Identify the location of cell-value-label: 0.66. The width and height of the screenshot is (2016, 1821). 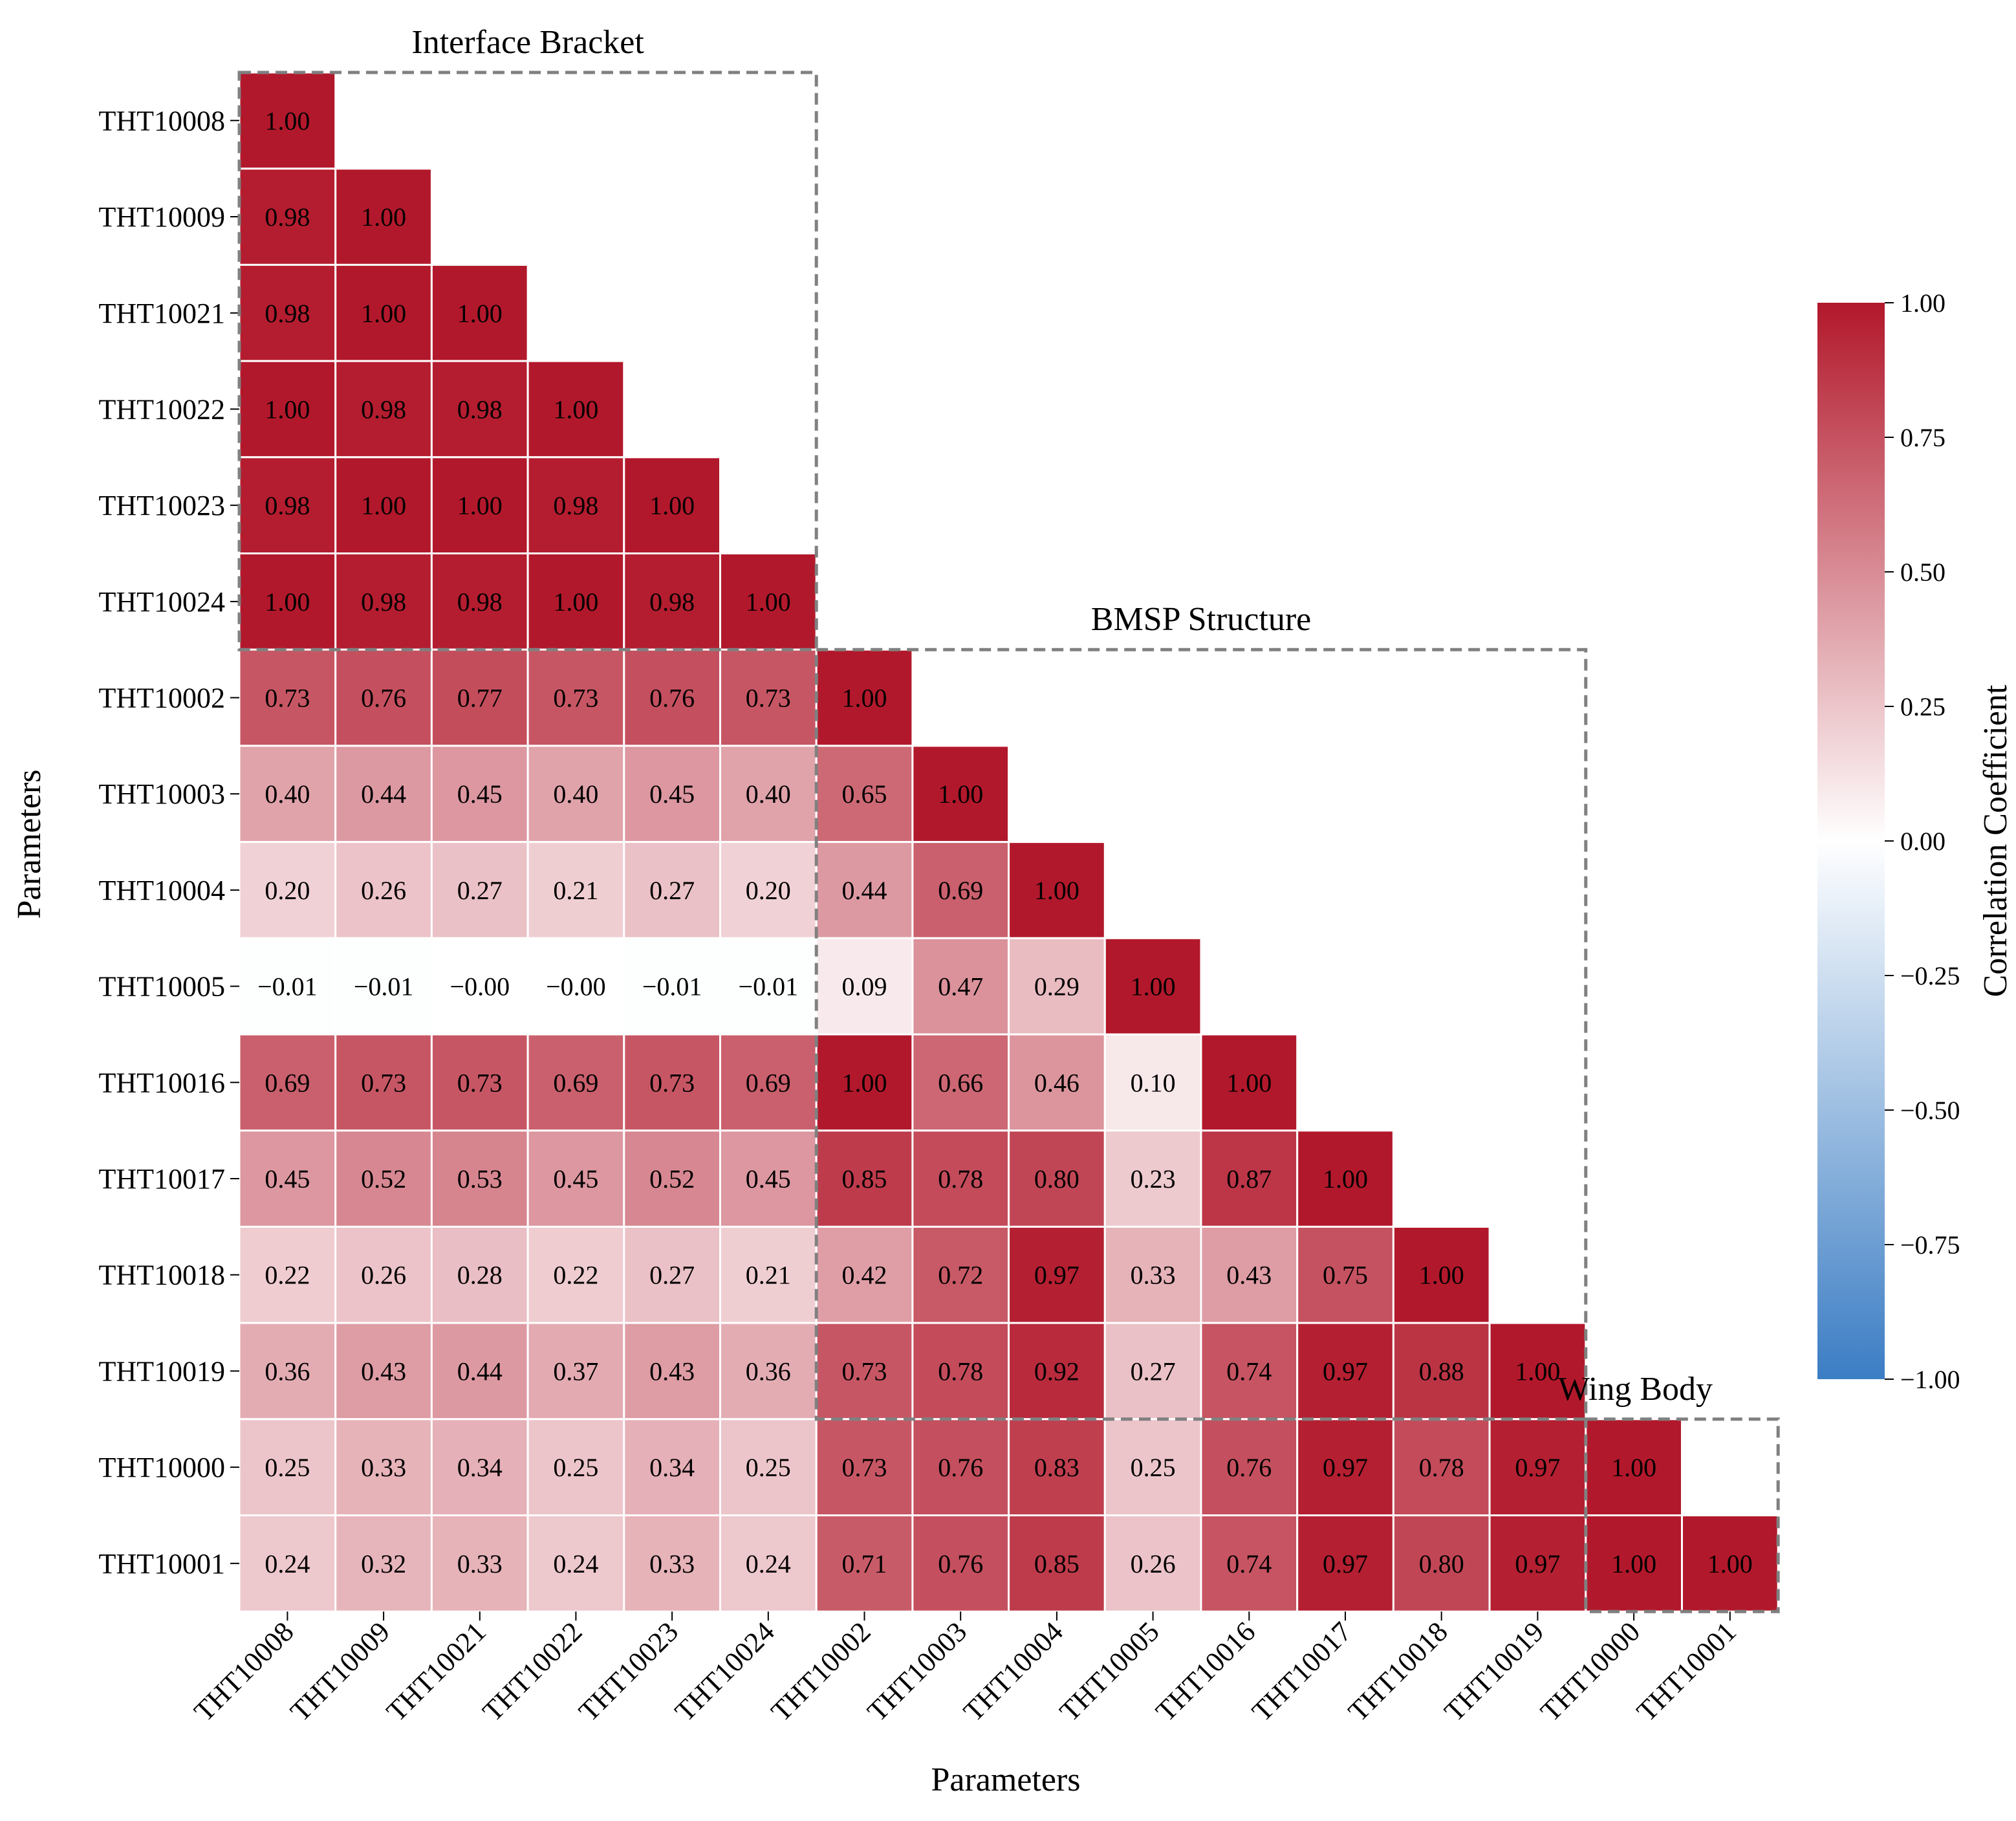
(960, 1082).